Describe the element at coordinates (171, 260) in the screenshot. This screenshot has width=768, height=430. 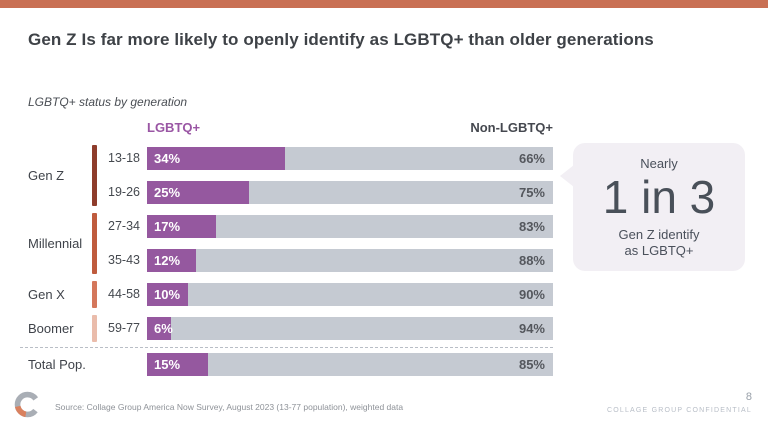
I see `lgbtq-bar-segment: 12%` at that location.